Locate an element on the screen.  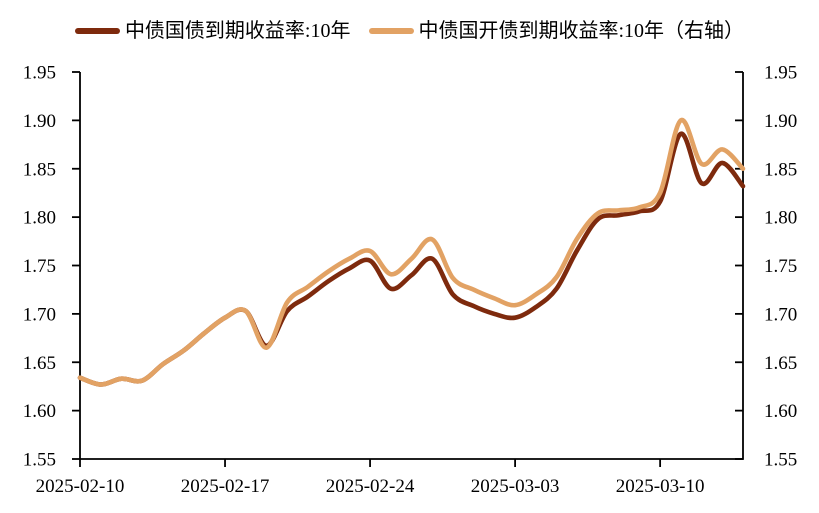
y-axis-left-label: 1.85 is located at coordinates (39, 169).